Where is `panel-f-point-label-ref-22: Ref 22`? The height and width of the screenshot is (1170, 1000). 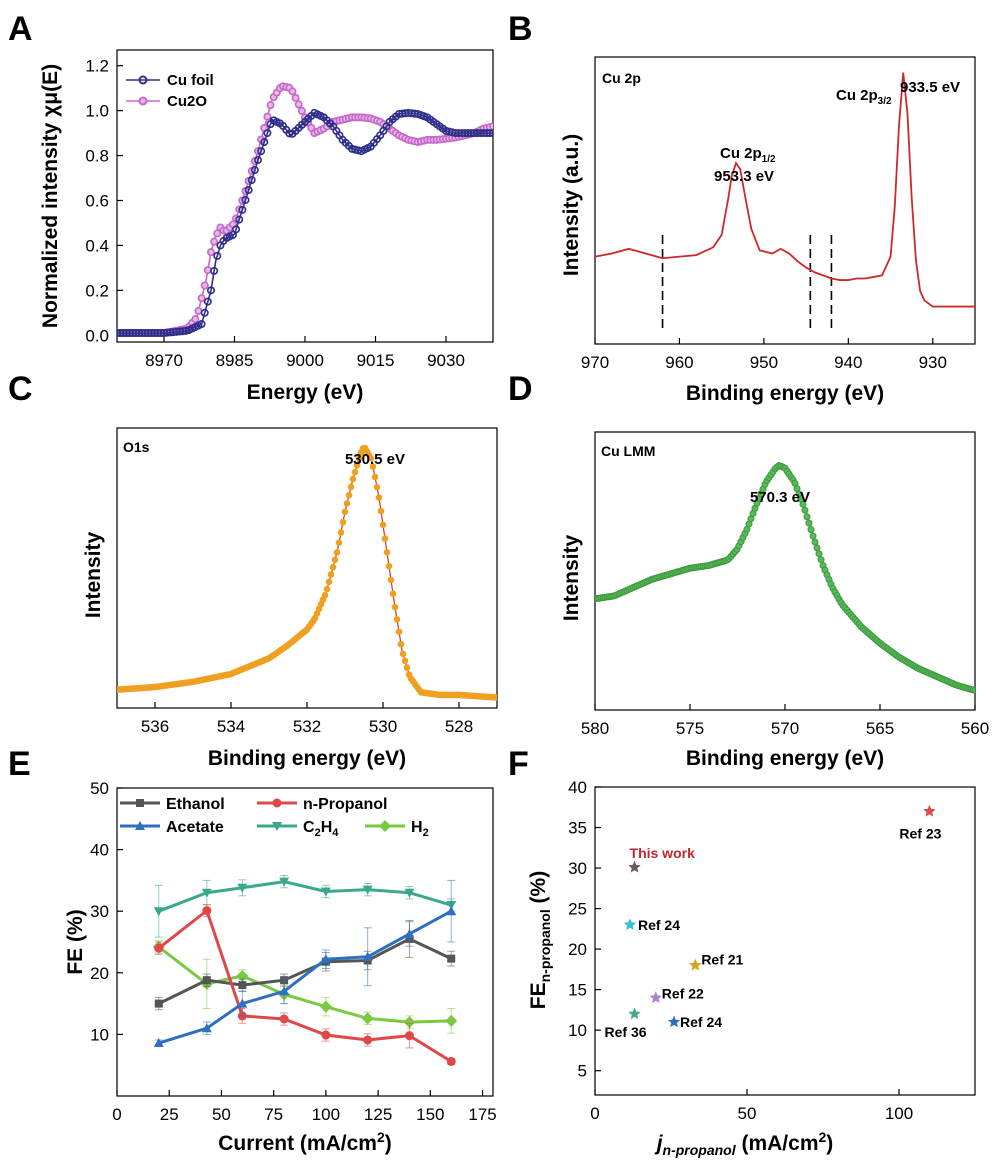 panel-f-point-label-ref-22: Ref 22 is located at coordinates (683, 994).